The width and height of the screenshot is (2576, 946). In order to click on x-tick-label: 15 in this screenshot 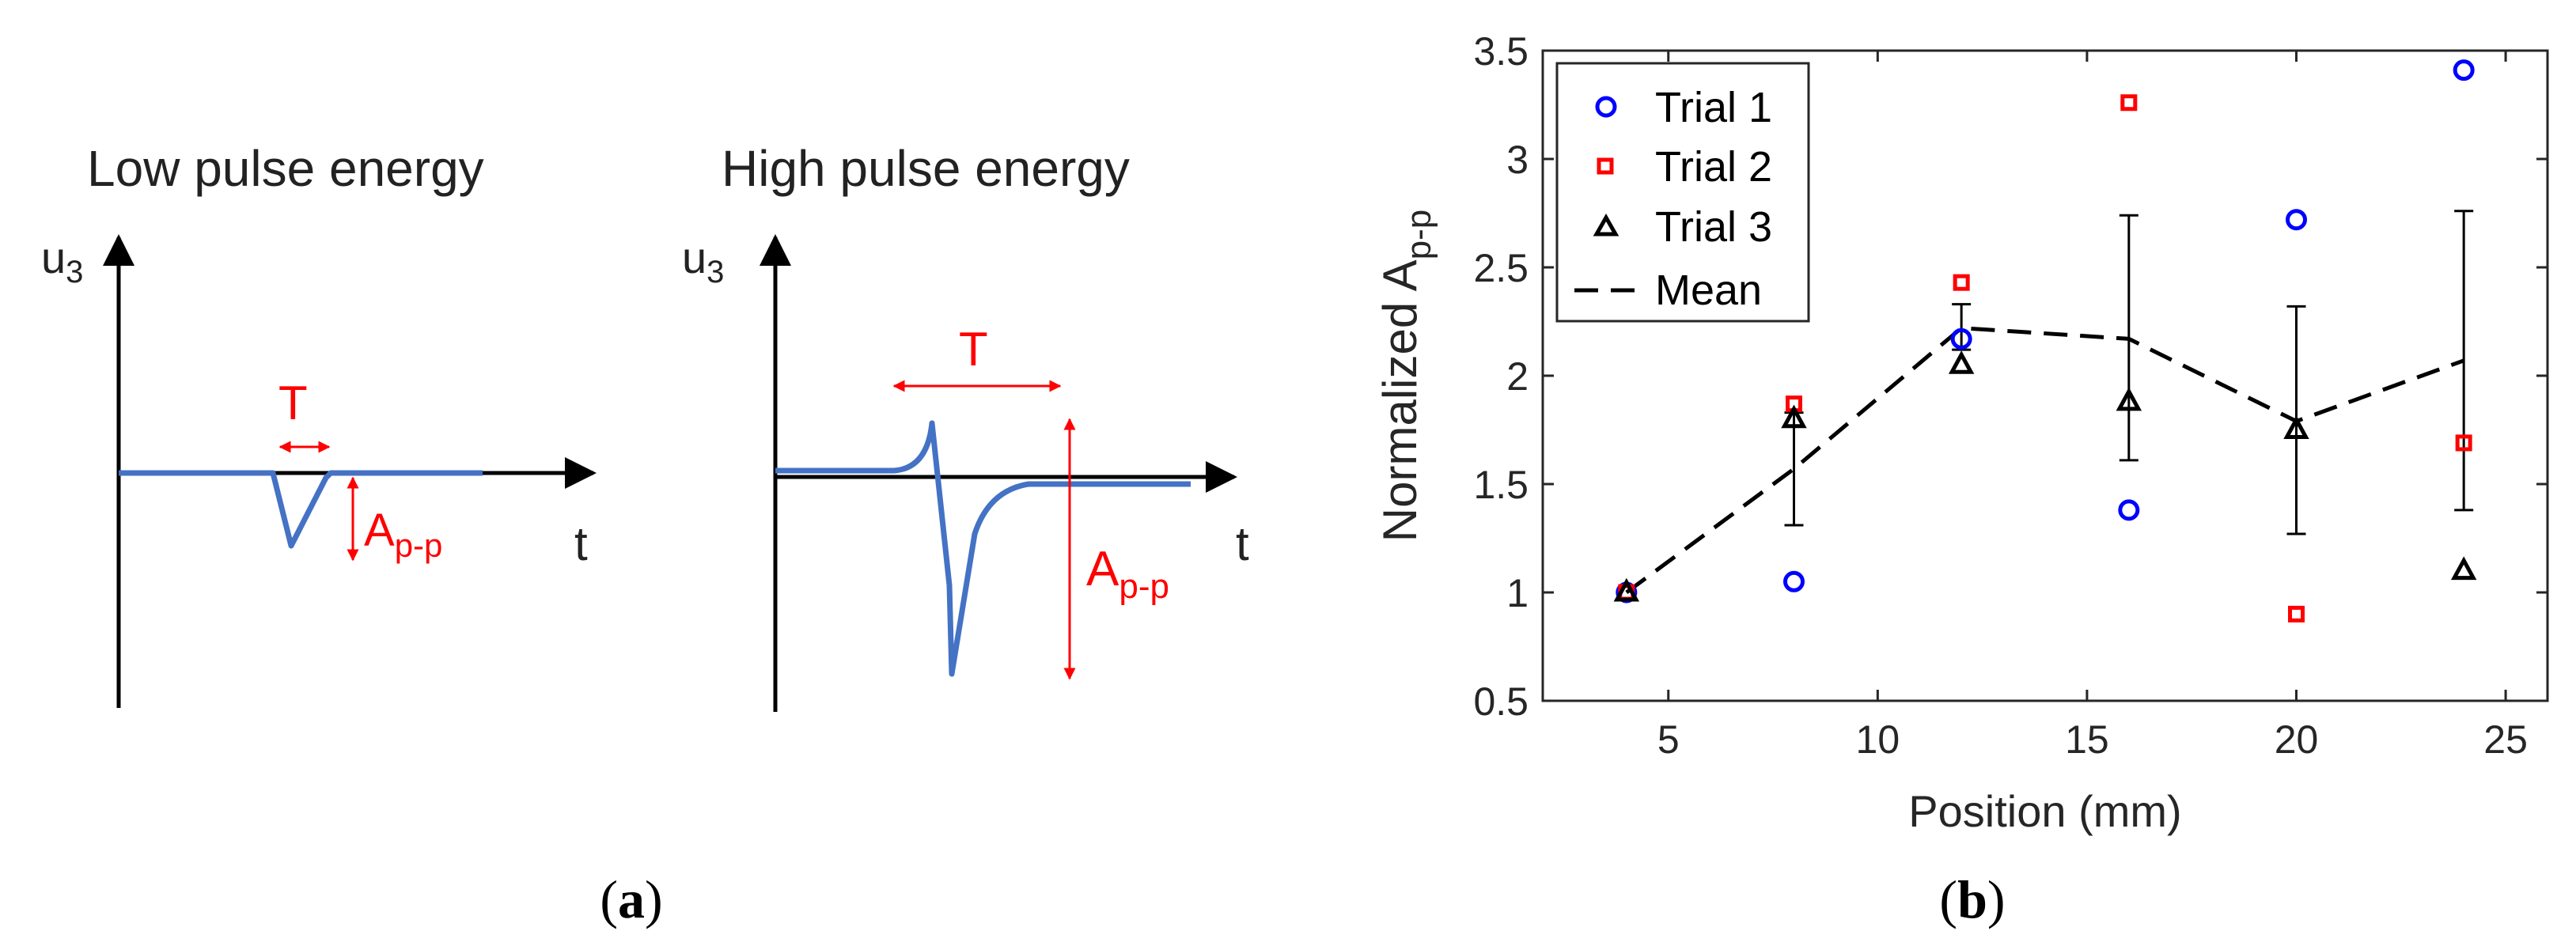, I will do `click(2087, 740)`.